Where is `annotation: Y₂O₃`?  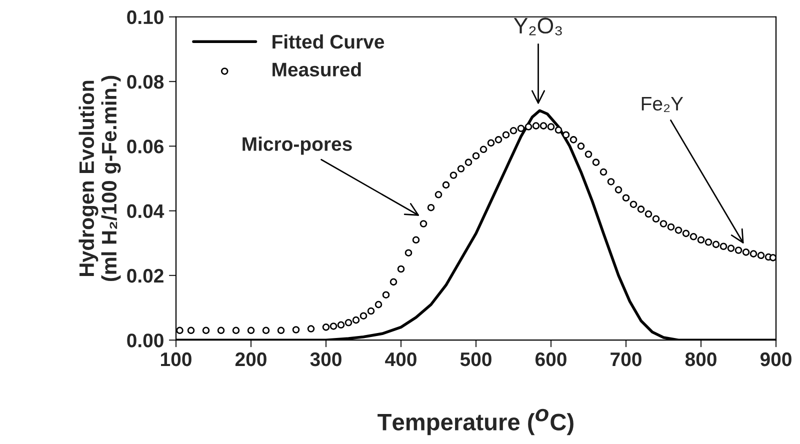
annotation: Y₂O₃ is located at coordinates (538, 27).